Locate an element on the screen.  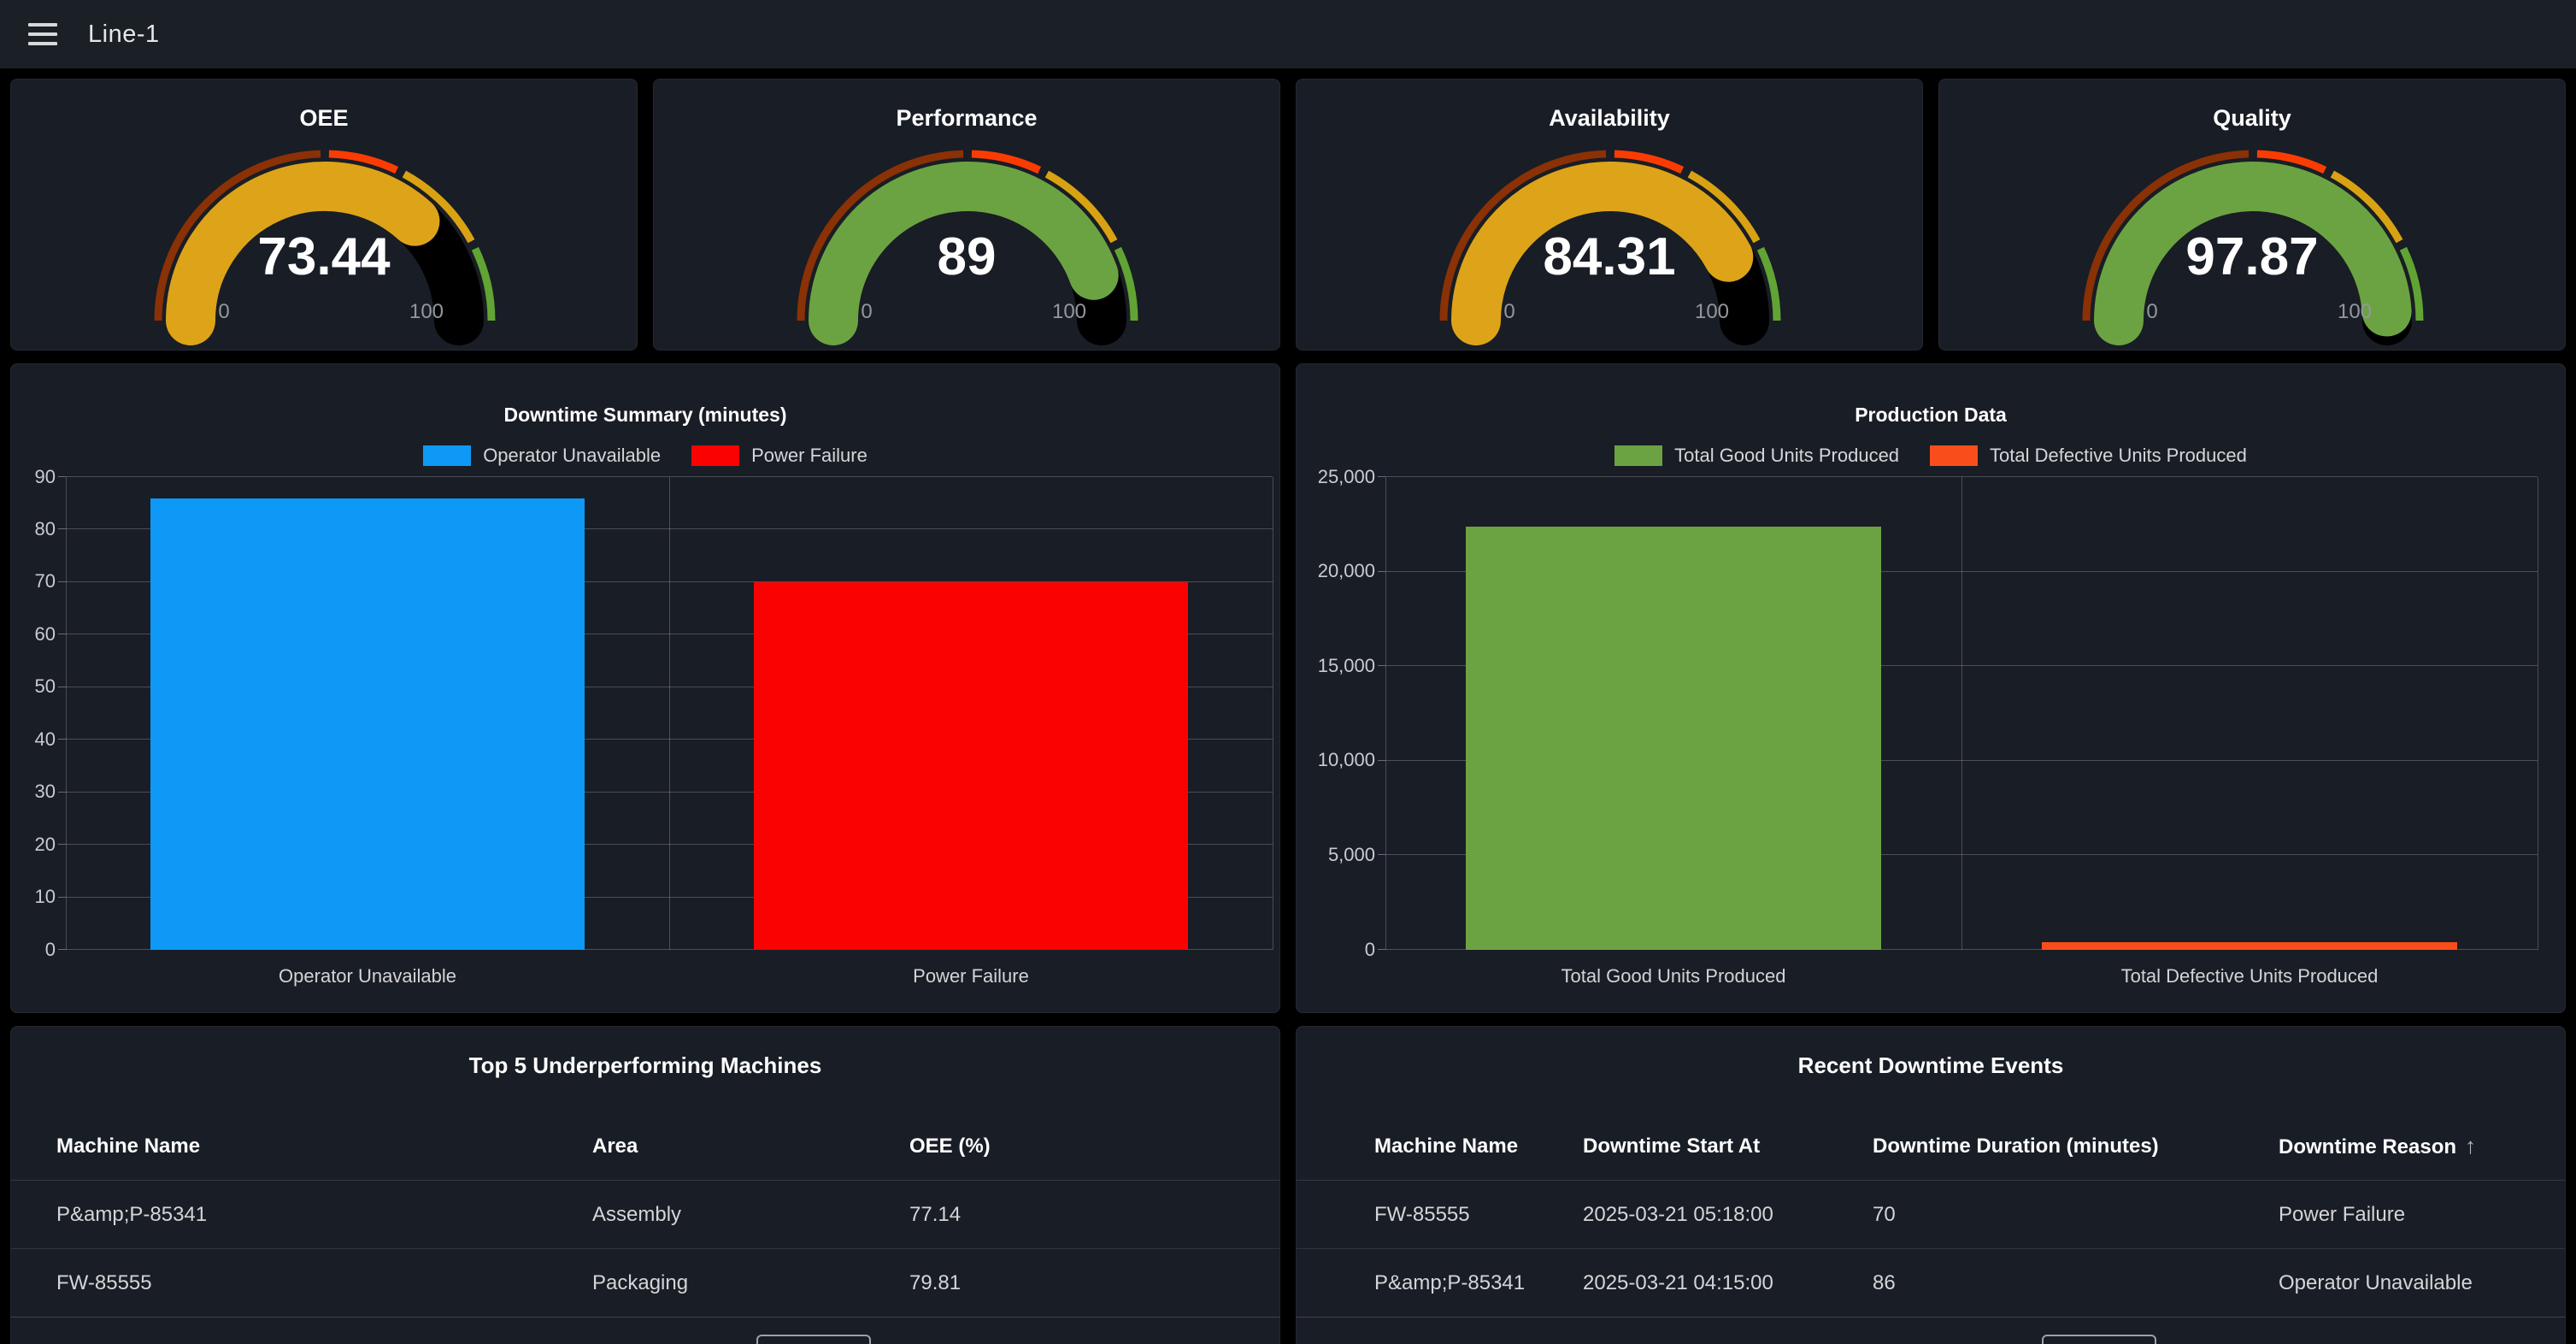
gridline: 40 is located at coordinates (654, 739).